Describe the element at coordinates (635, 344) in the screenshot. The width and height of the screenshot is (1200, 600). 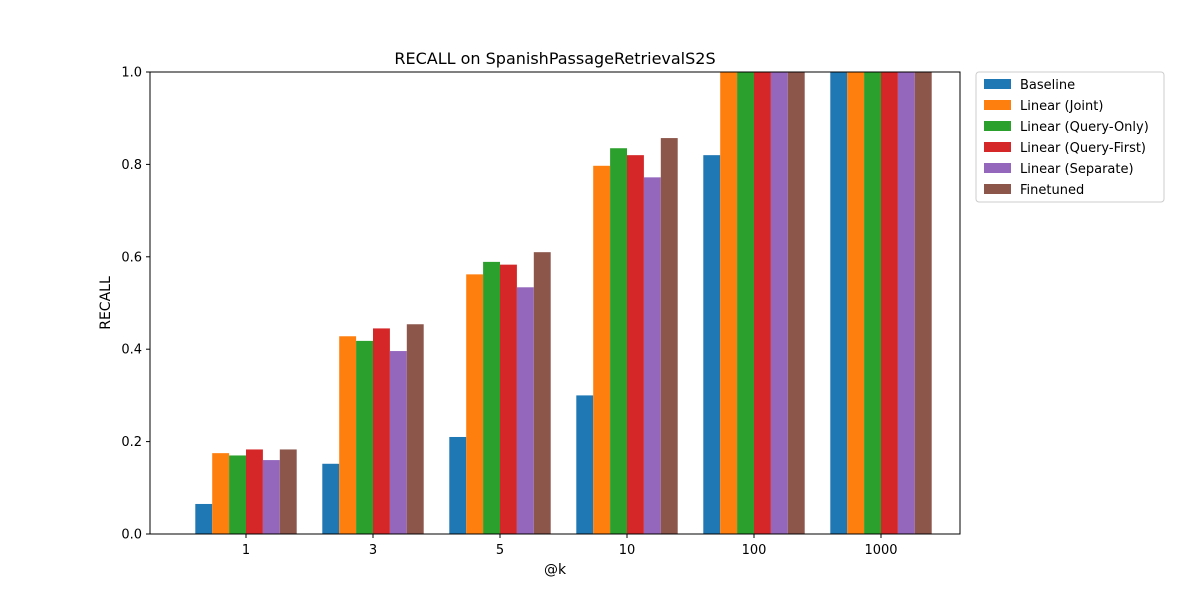
I see `bar-linear-query-first-k10` at that location.